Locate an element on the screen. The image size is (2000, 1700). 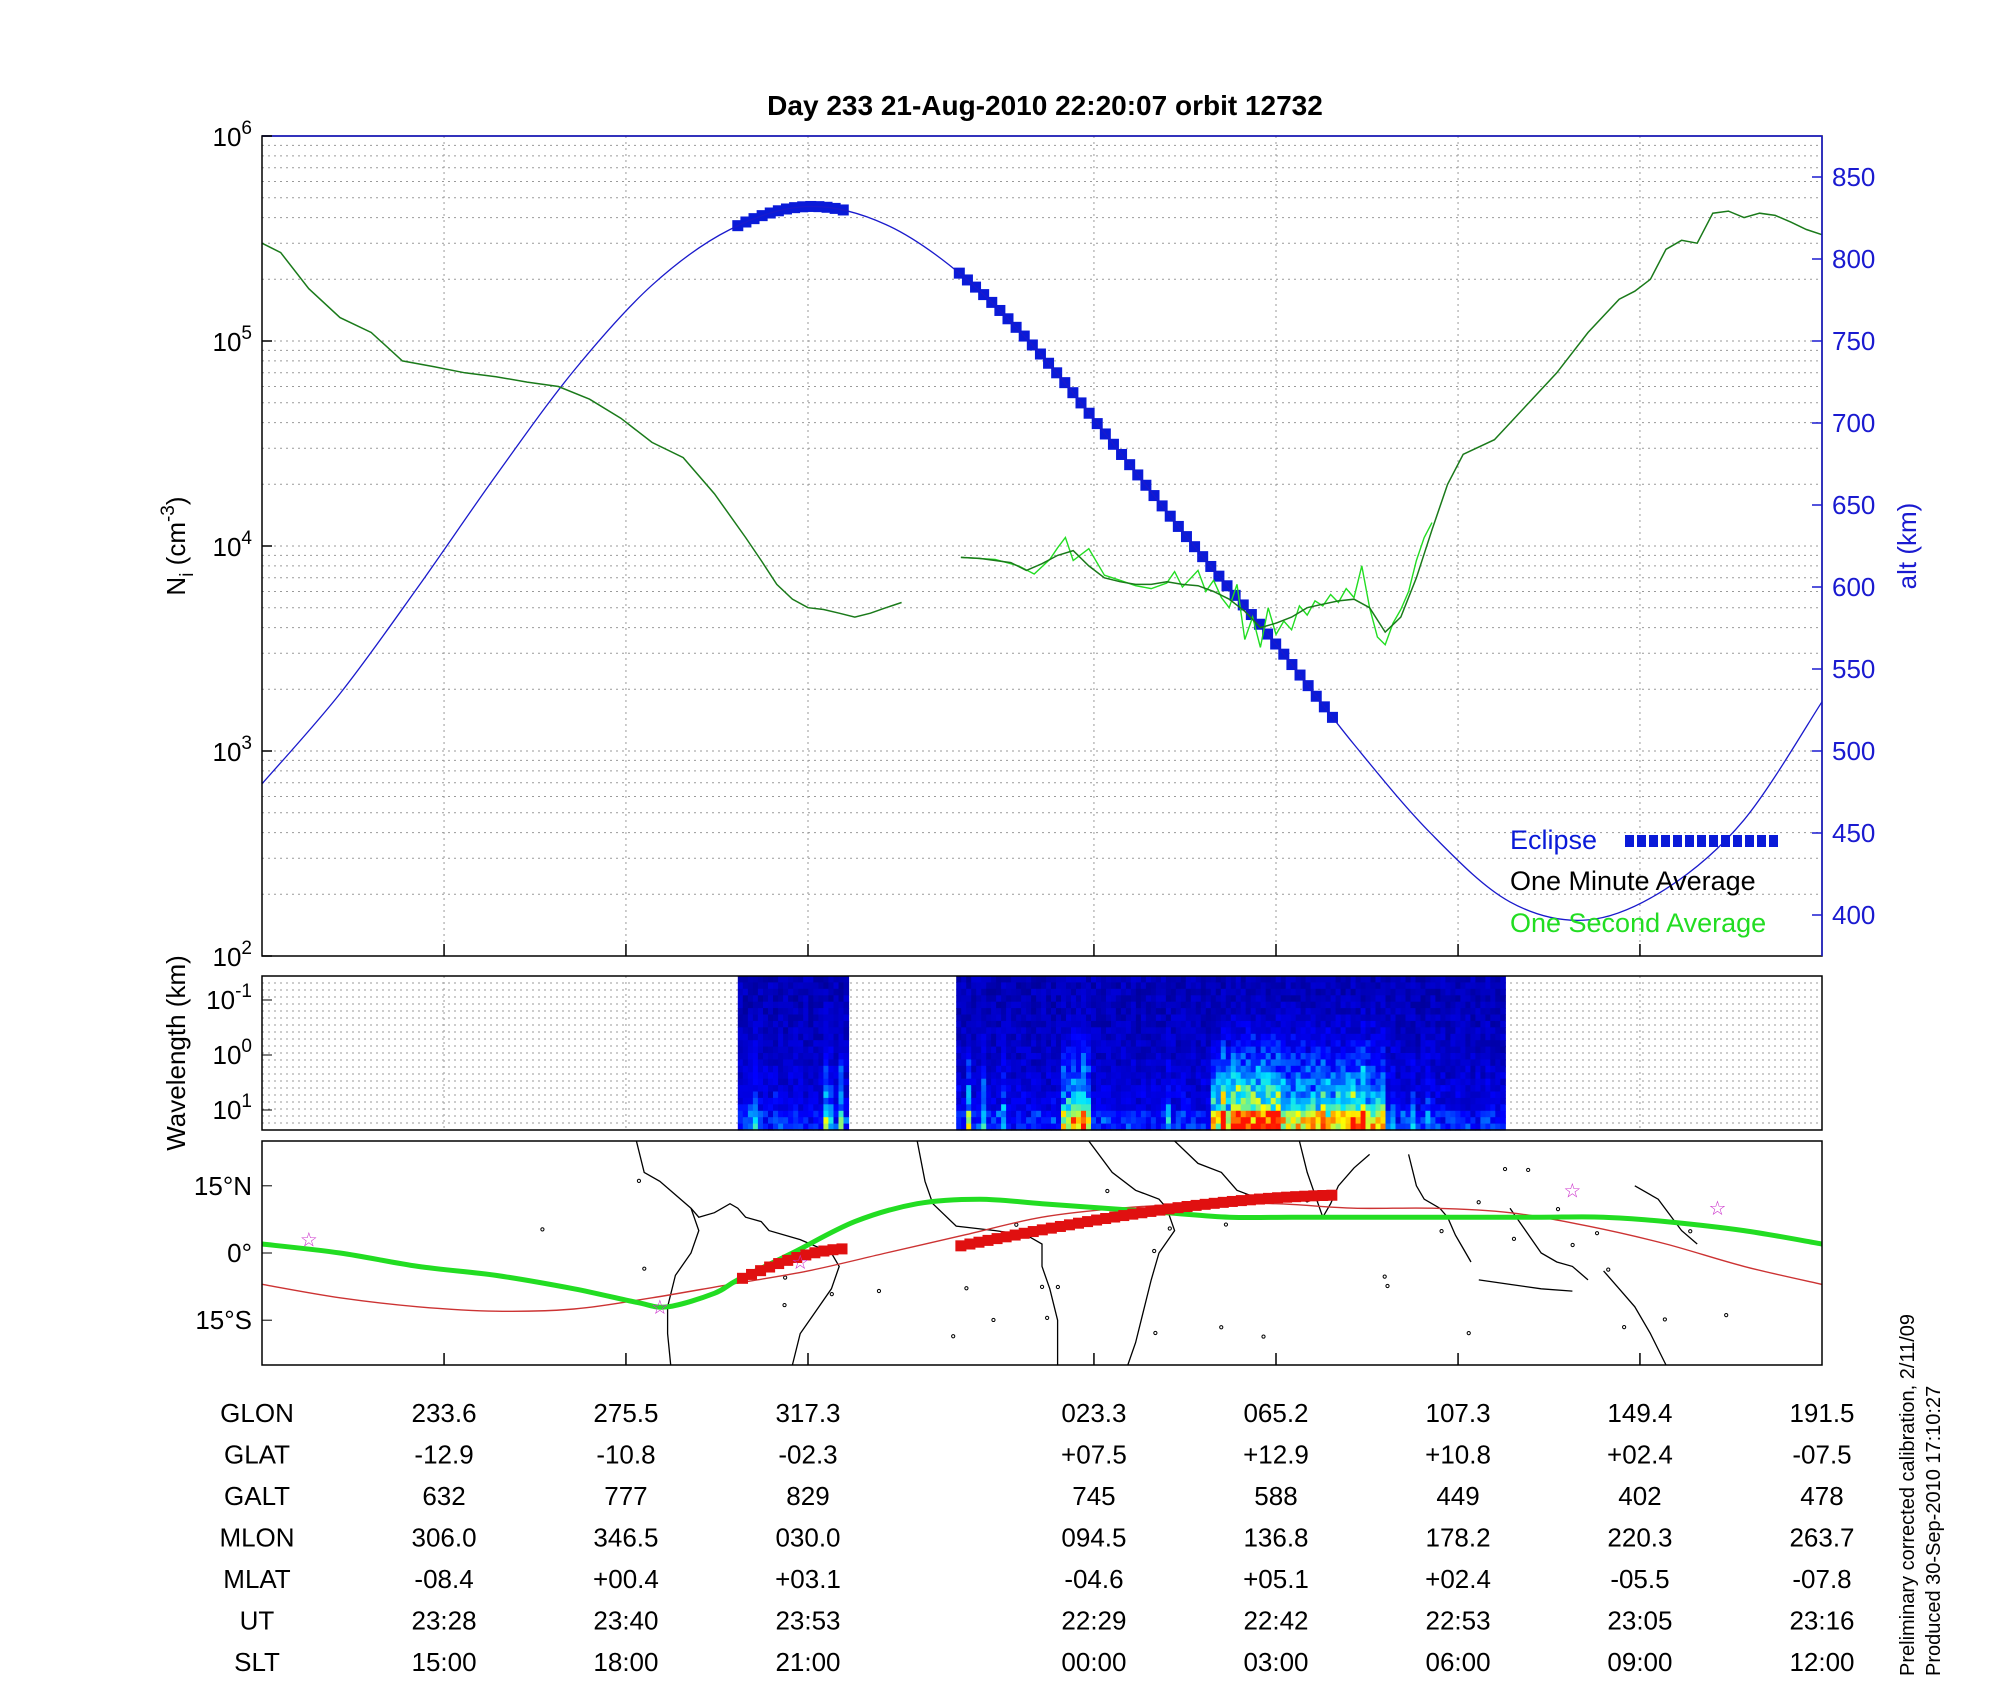
map-y-tick-label: 15°N is located at coordinates (223, 1186).